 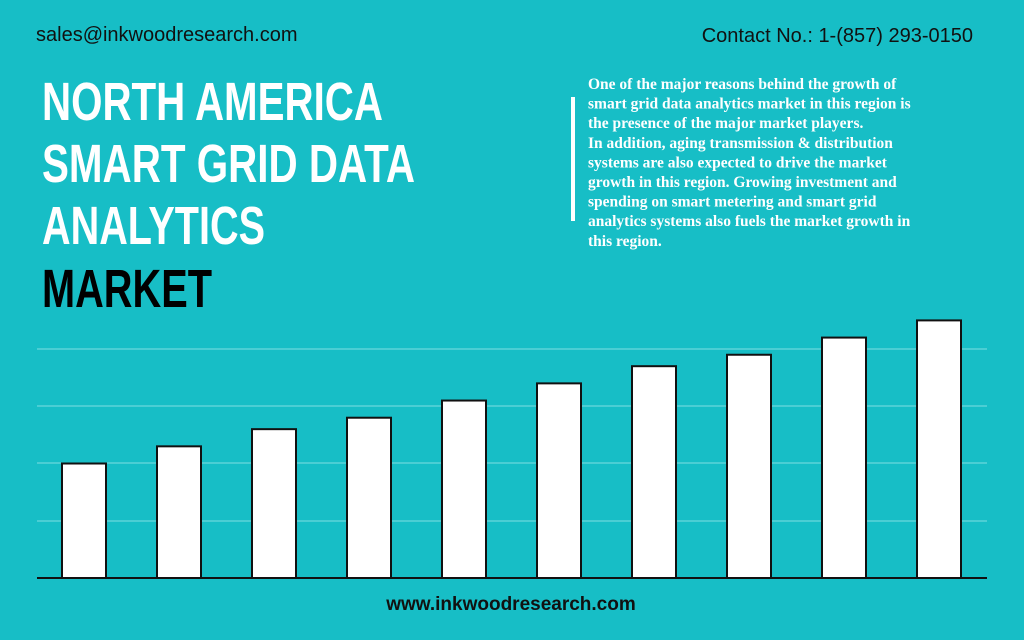 I want to click on title-line: NORTH AMERICA, so click(x=212, y=102).